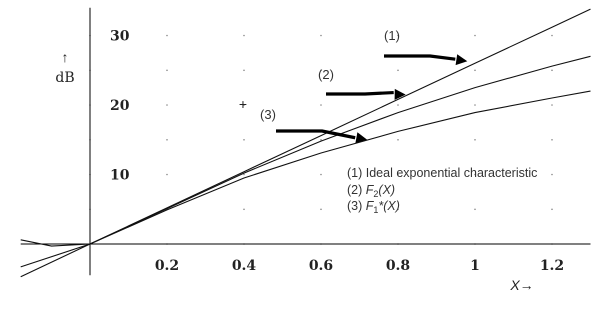  Describe the element at coordinates (475, 266) in the screenshot. I see `x-tick-label: 1` at that location.